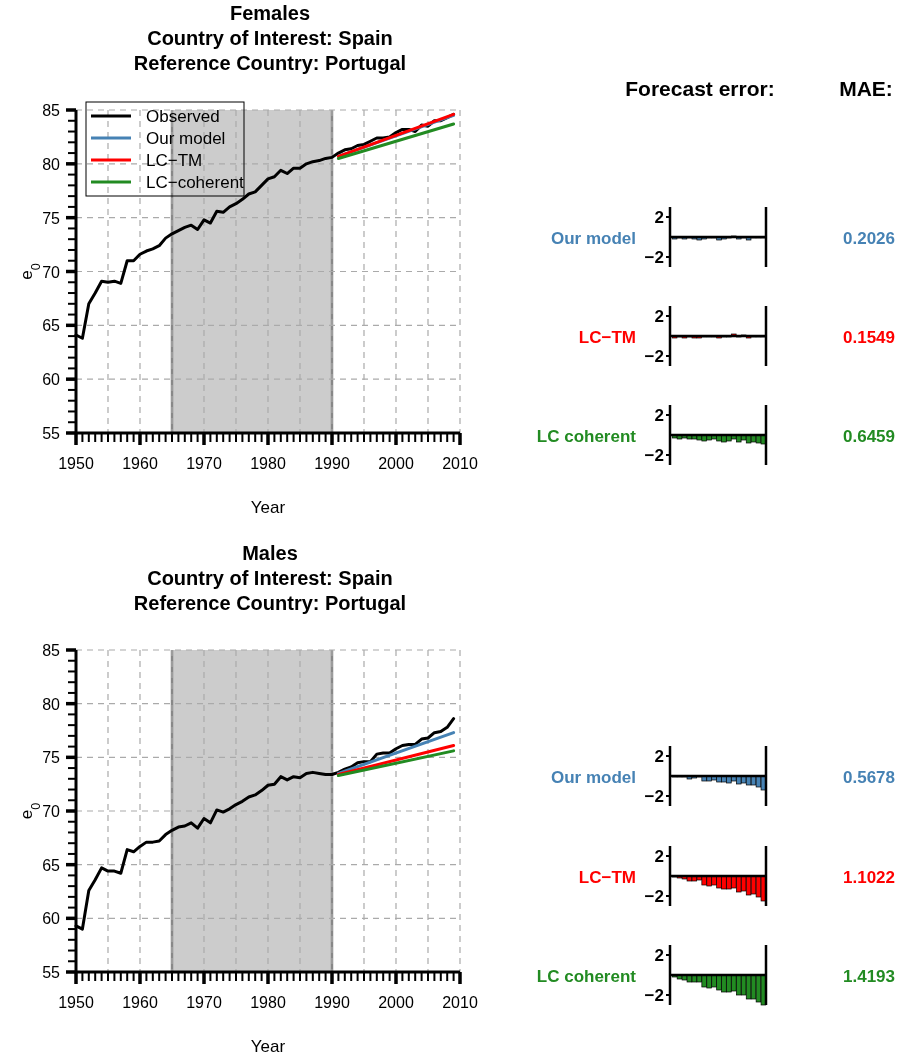  Describe the element at coordinates (270, 553) in the screenshot. I see `chart-title: Males` at that location.